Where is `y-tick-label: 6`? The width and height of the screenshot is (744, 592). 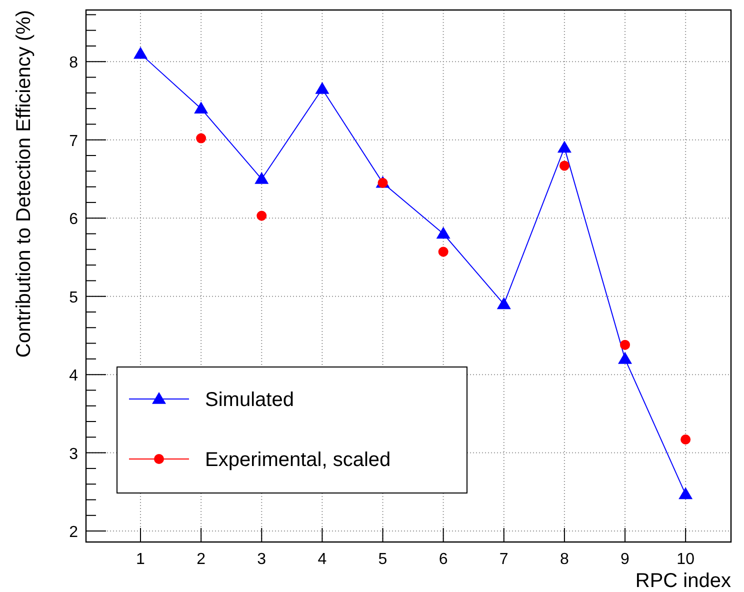
y-tick-label: 6 is located at coordinates (73, 219).